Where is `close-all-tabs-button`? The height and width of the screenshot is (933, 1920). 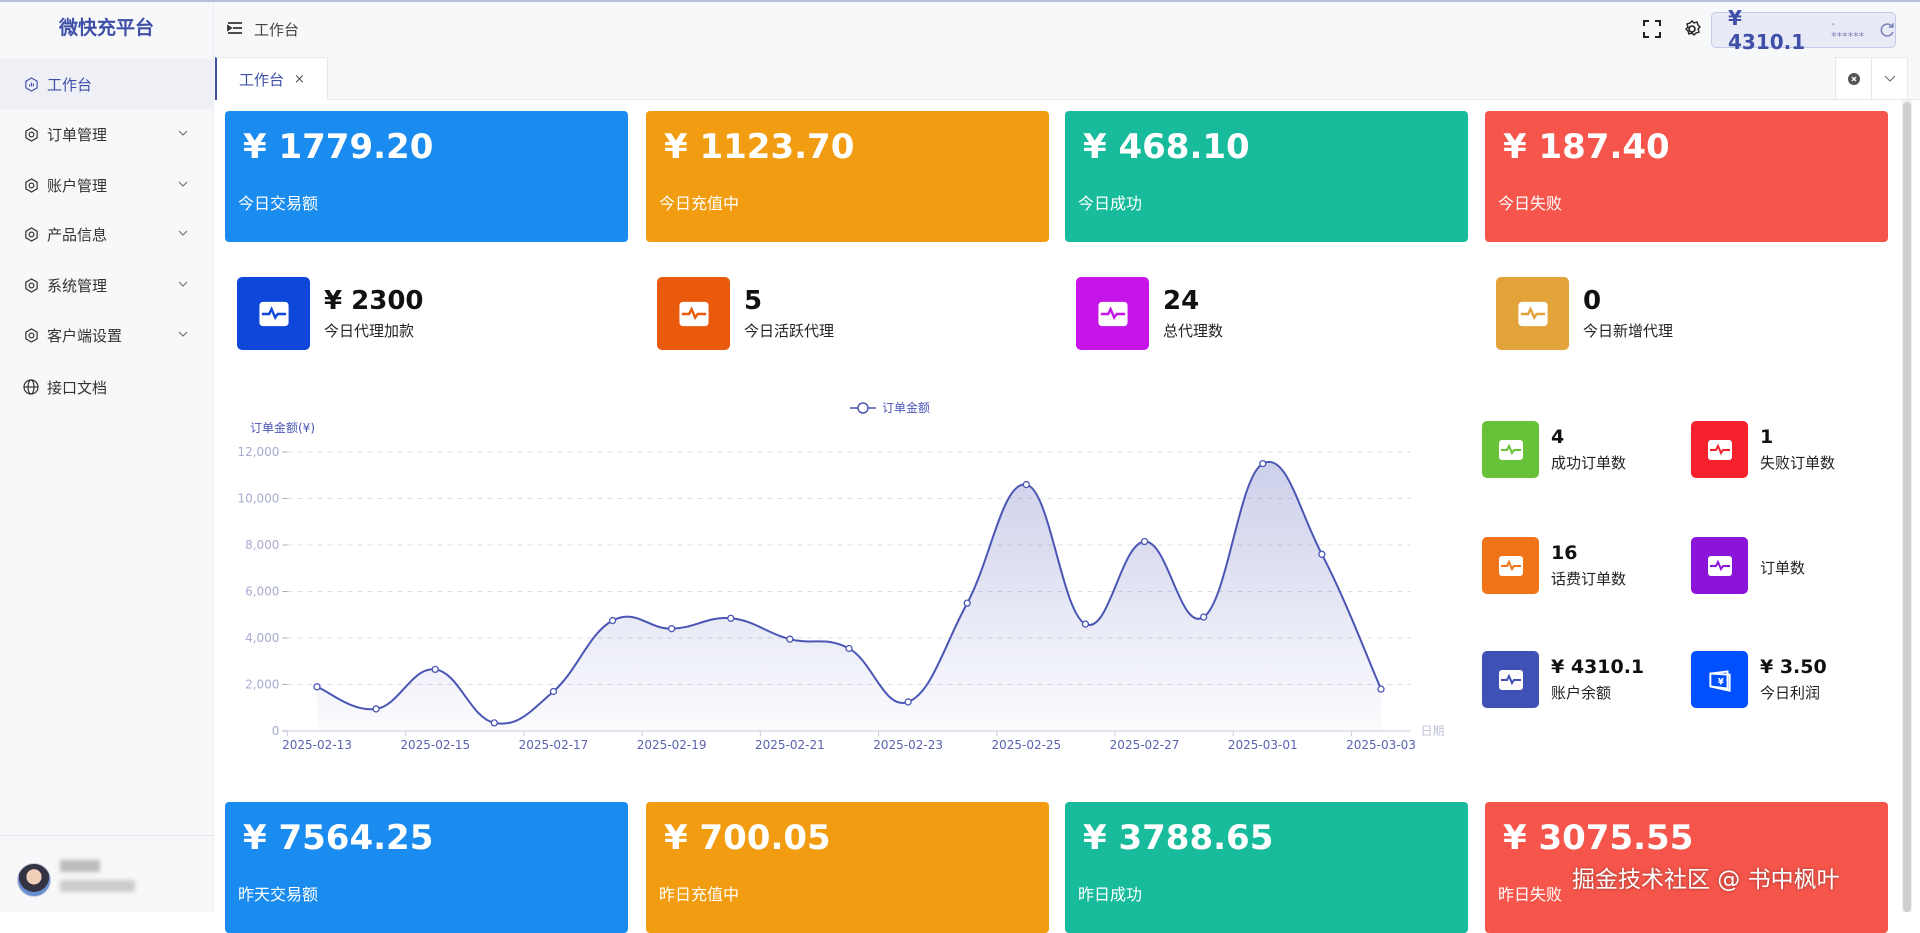
close-all-tabs-button is located at coordinates (1854, 78).